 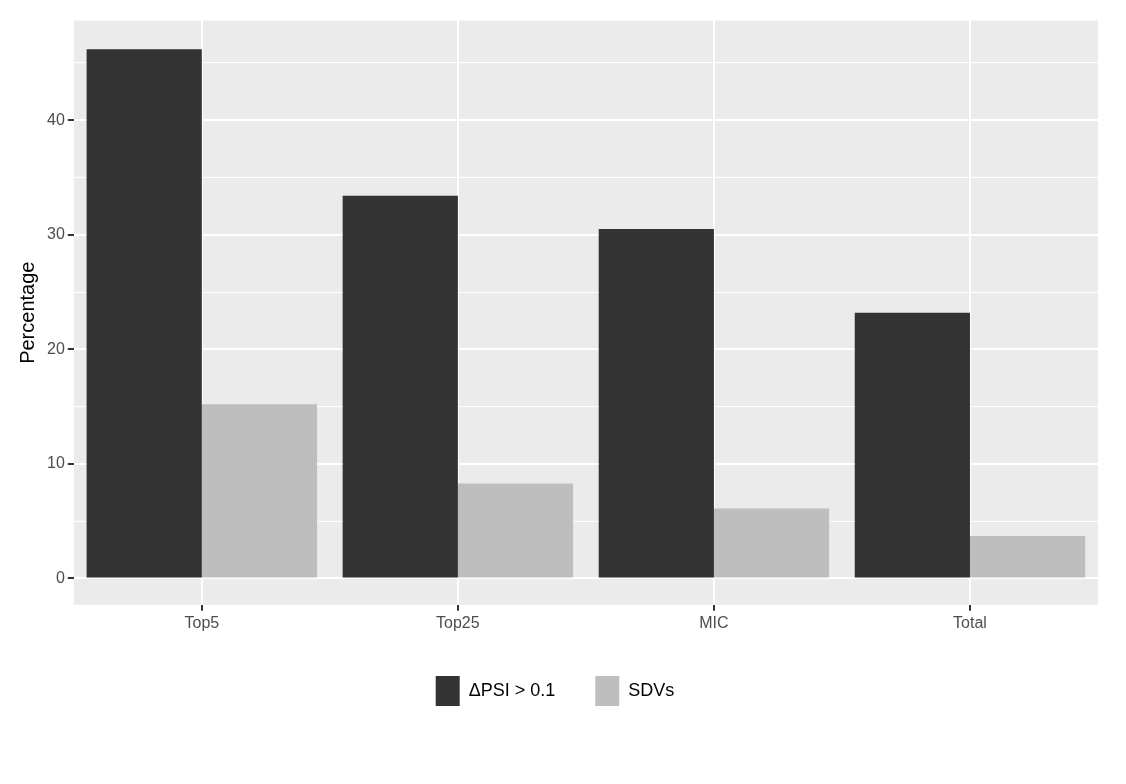 What do you see at coordinates (56, 119) in the screenshot?
I see `y-tick-label: 40` at bounding box center [56, 119].